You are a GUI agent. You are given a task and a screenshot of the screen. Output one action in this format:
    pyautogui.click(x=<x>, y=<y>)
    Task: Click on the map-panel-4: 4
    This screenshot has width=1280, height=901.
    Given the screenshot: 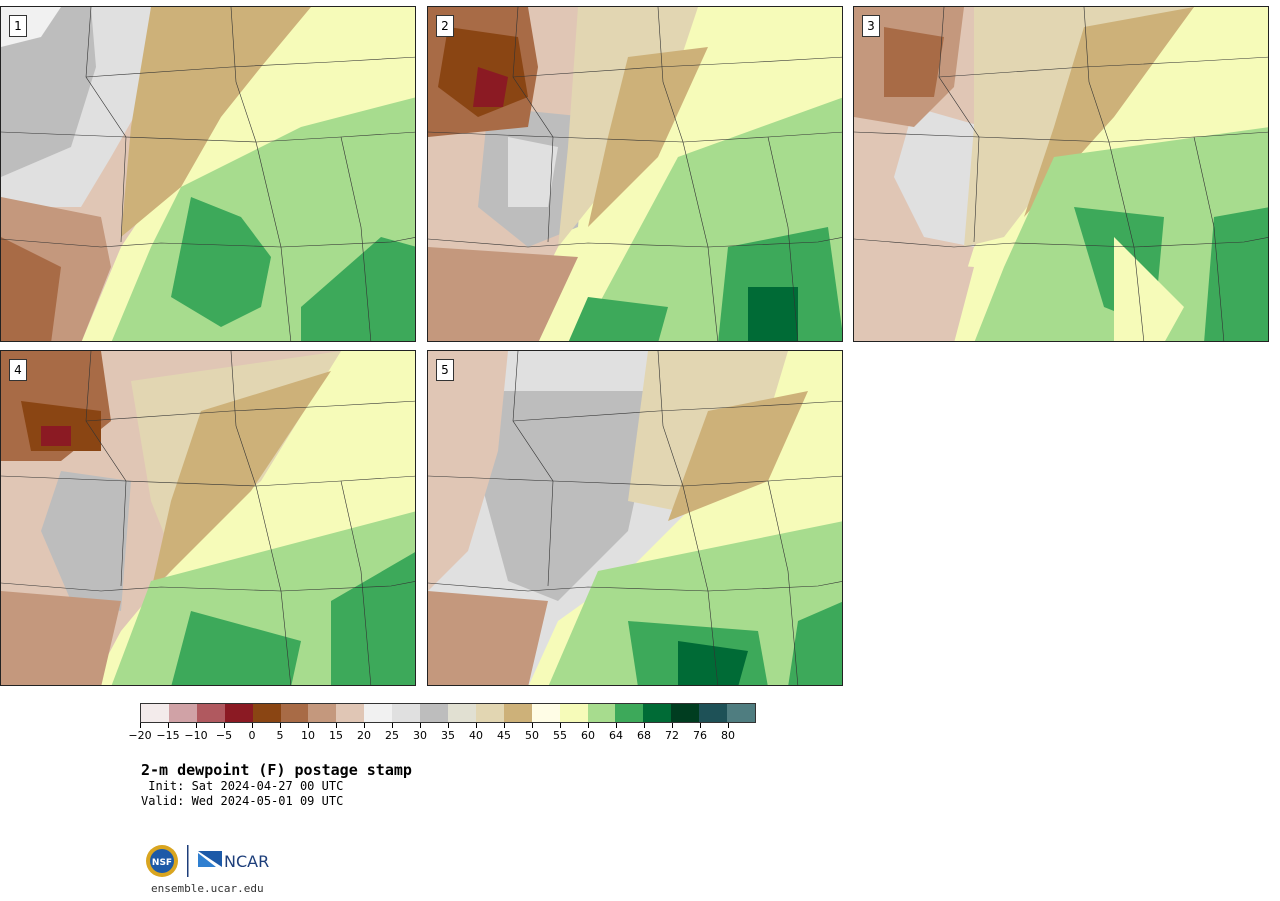 What is the action you would take?
    pyautogui.click(x=208, y=518)
    